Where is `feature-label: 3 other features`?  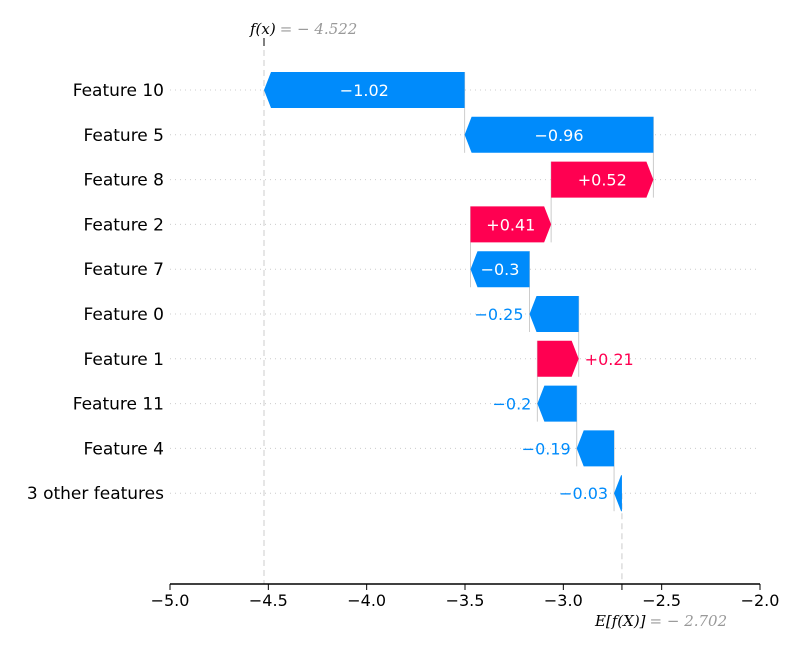 feature-label: 3 other features is located at coordinates (95, 494).